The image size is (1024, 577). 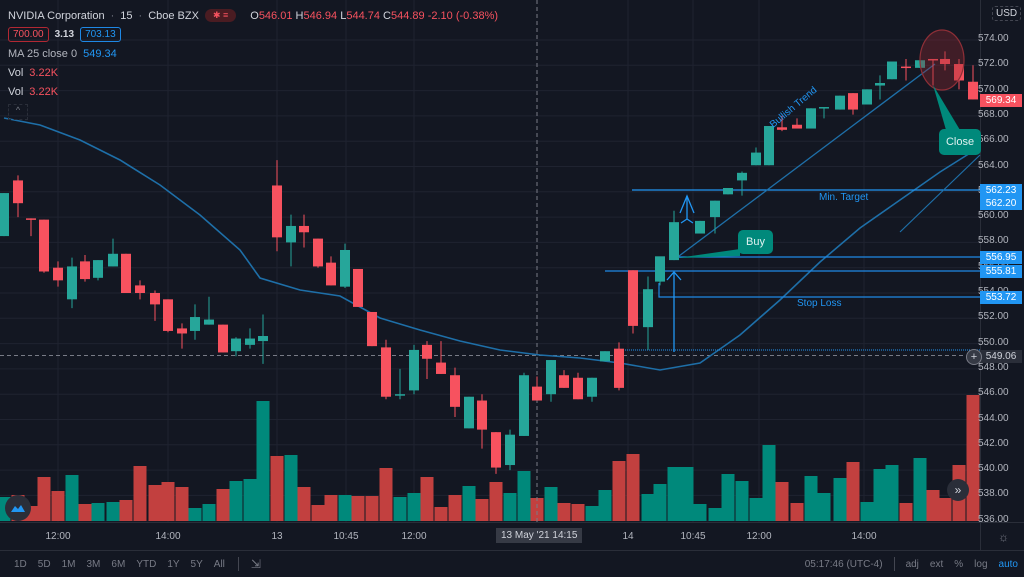 What do you see at coordinates (1003, 537) in the screenshot?
I see `settings-gear-icon: ☼` at bounding box center [1003, 537].